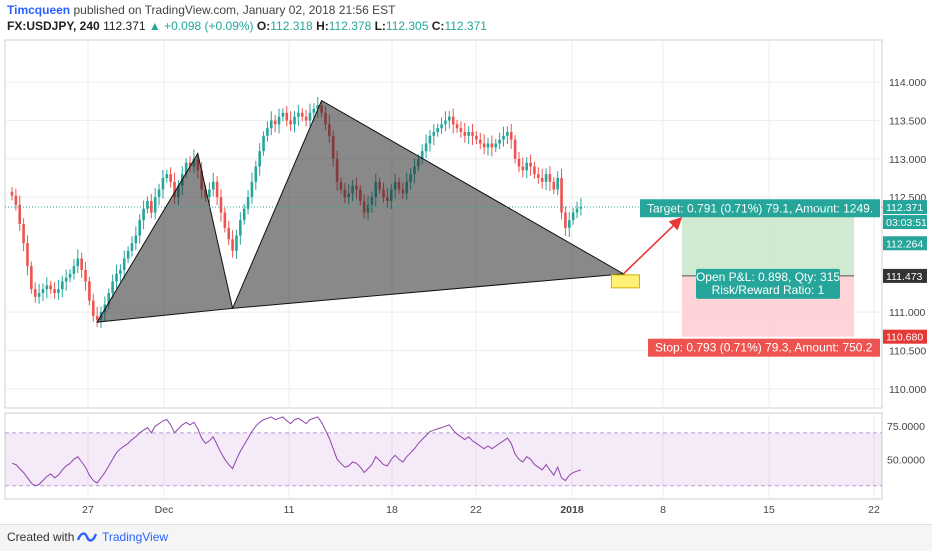 This screenshot has height=551, width=932. Describe the element at coordinates (625, 281) in the screenshot. I see `entry-marker` at that location.